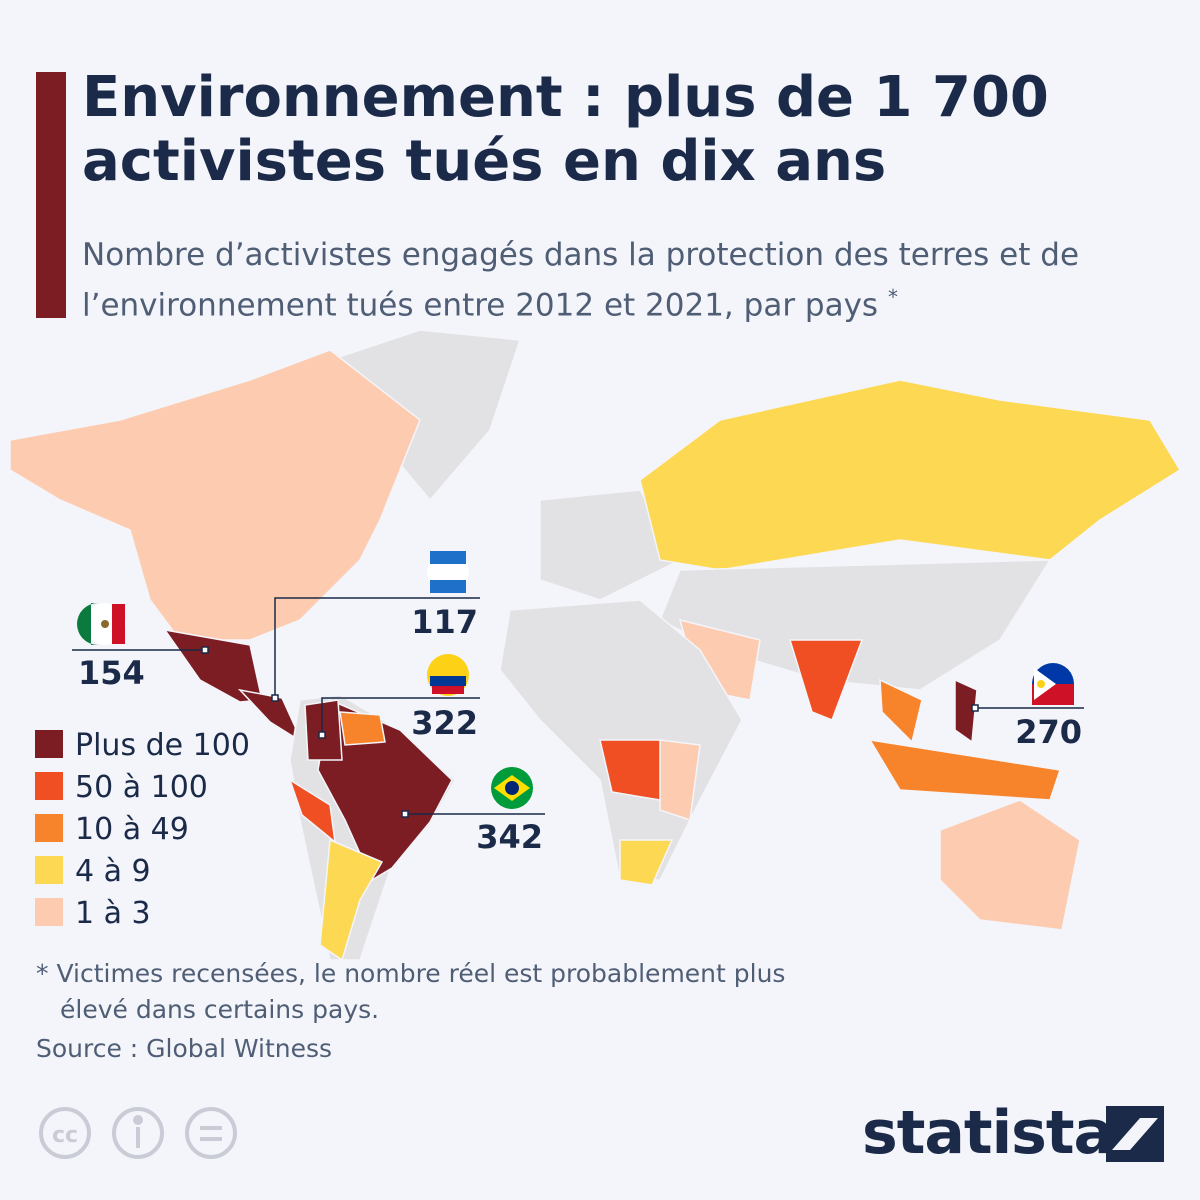 Image resolution: width=1200 pixels, height=1200 pixels. What do you see at coordinates (215, 495) in the screenshot?
I see `north-america` at bounding box center [215, 495].